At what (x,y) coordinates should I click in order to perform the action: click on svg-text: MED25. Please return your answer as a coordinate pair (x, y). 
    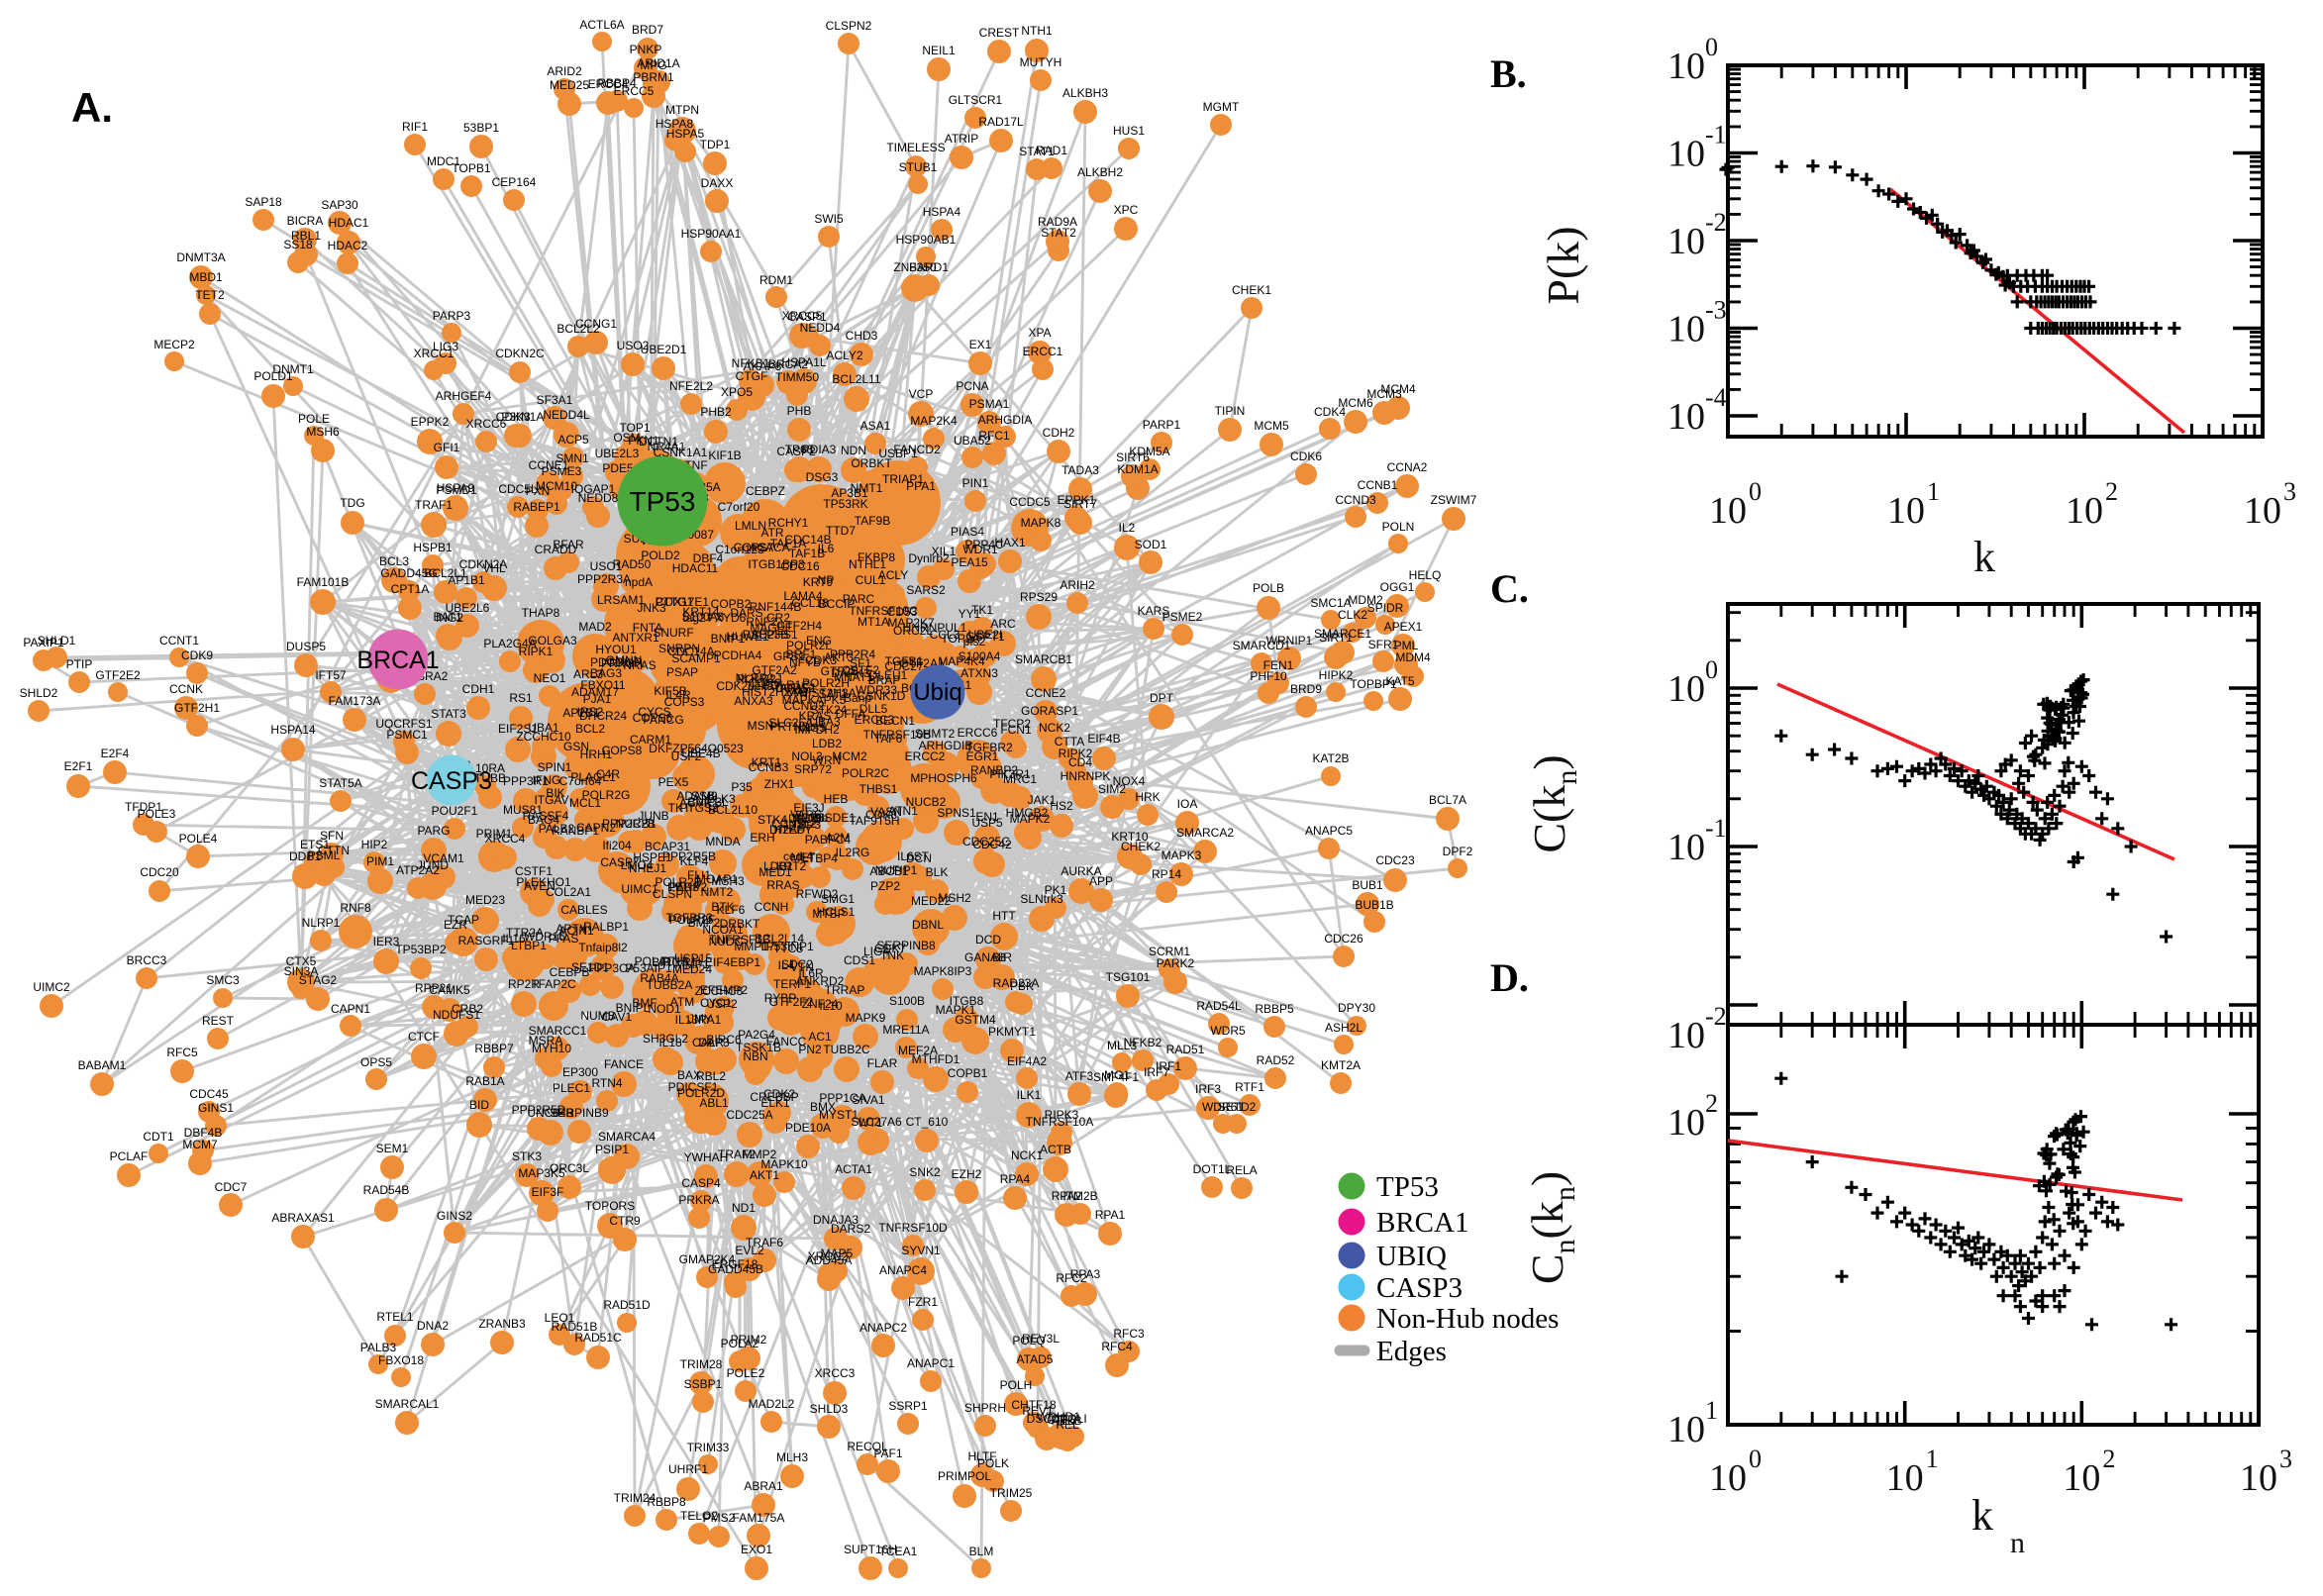
    Looking at the image, I should click on (569, 85).